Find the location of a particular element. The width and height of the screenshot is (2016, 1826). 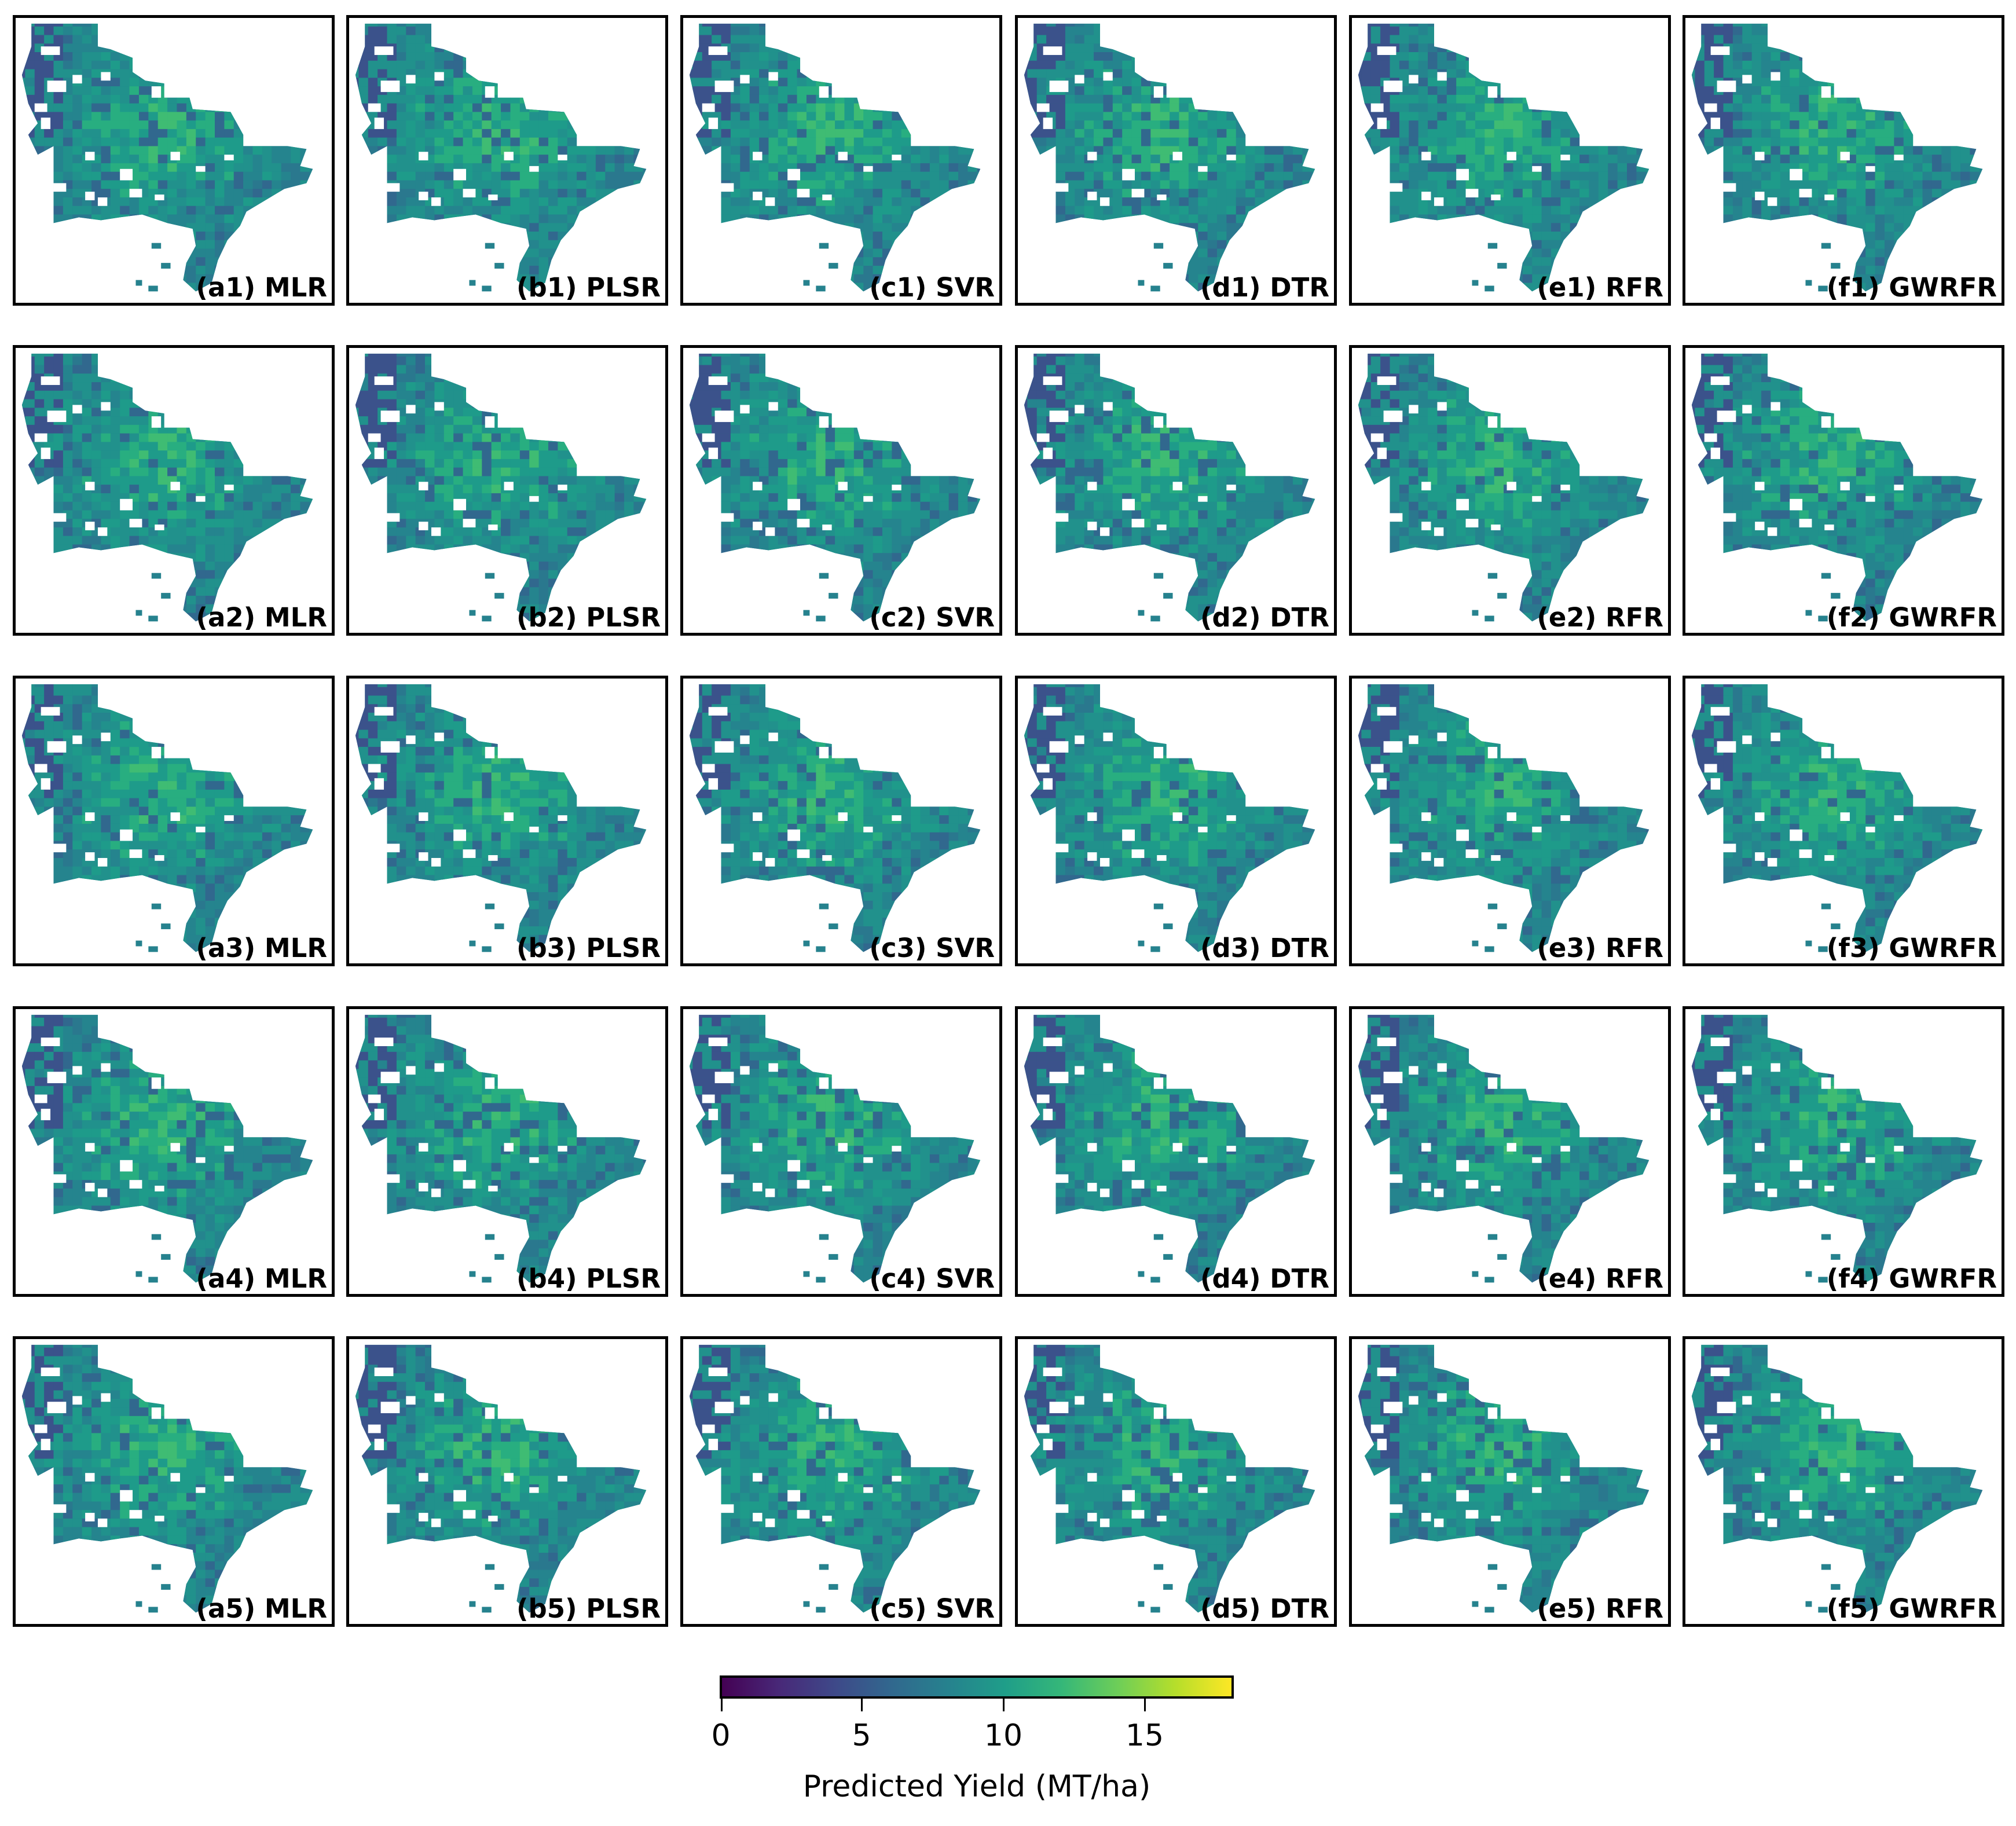

map-panel: (a1) MLR is located at coordinates (174, 161).